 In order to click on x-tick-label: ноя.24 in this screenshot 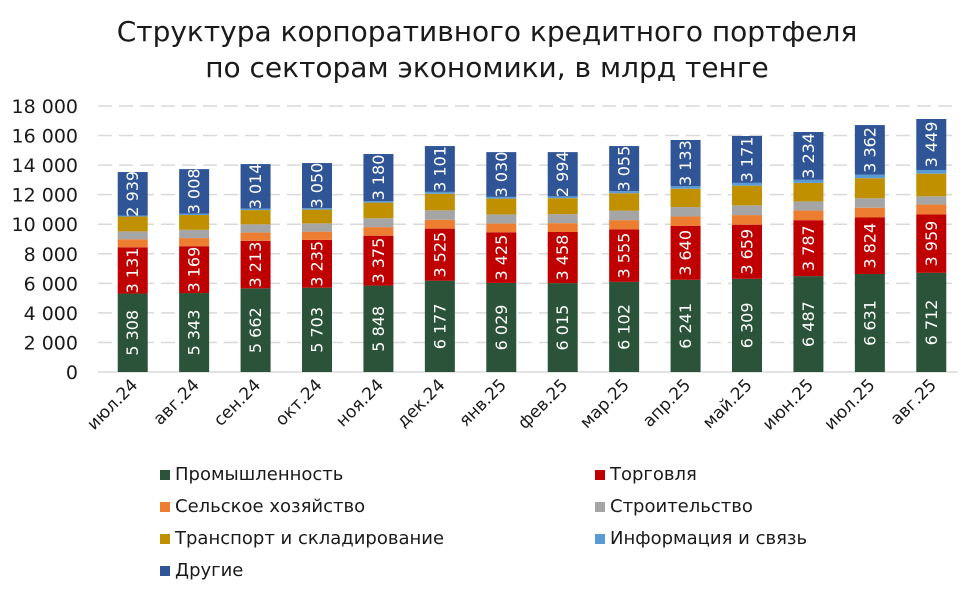, I will do `click(360, 403)`.